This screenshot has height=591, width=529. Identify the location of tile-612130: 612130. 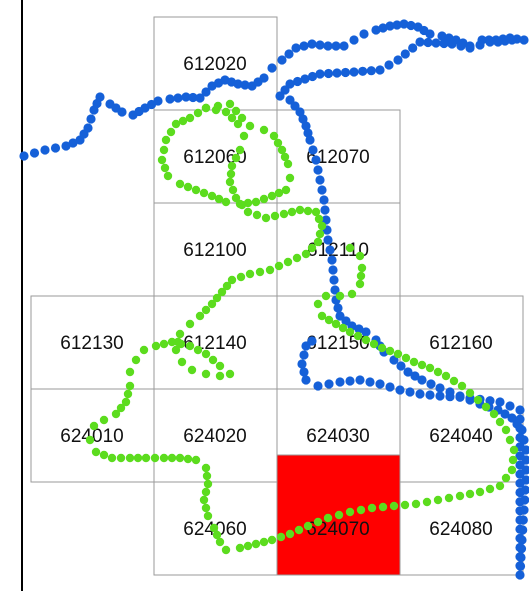
(92, 342).